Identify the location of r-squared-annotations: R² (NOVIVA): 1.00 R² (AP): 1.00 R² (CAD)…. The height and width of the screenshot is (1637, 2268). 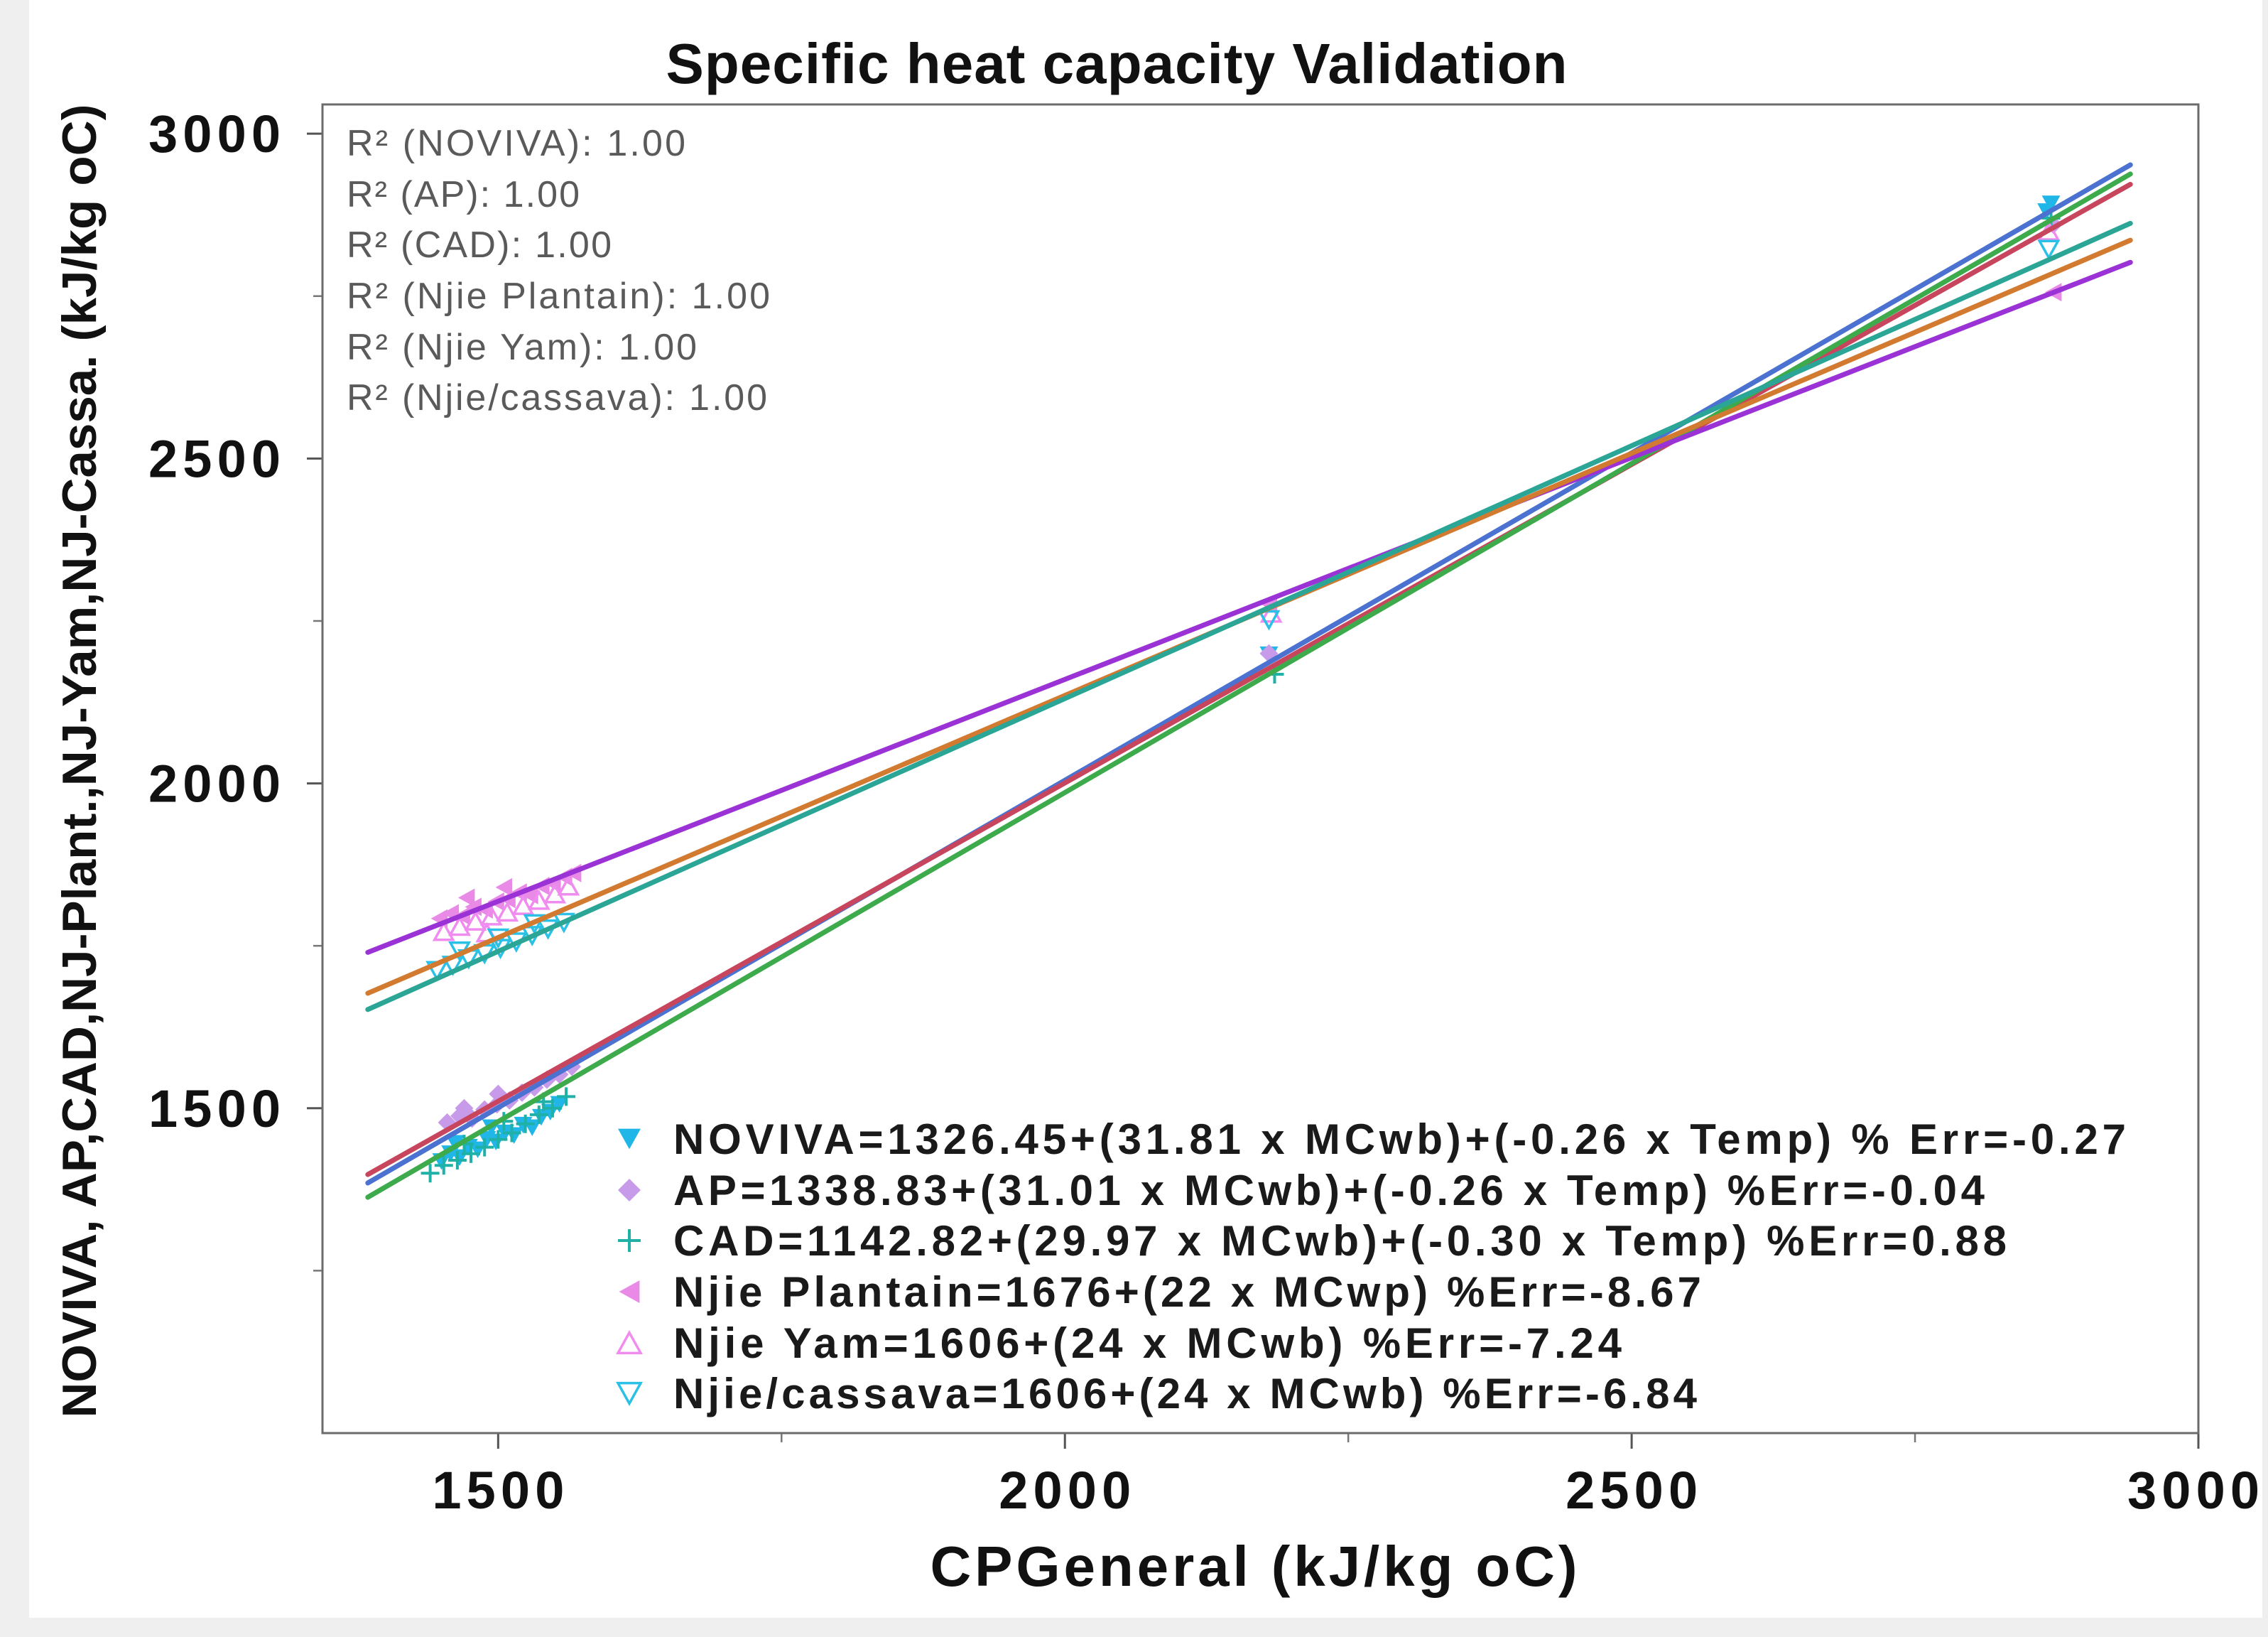
(558, 270).